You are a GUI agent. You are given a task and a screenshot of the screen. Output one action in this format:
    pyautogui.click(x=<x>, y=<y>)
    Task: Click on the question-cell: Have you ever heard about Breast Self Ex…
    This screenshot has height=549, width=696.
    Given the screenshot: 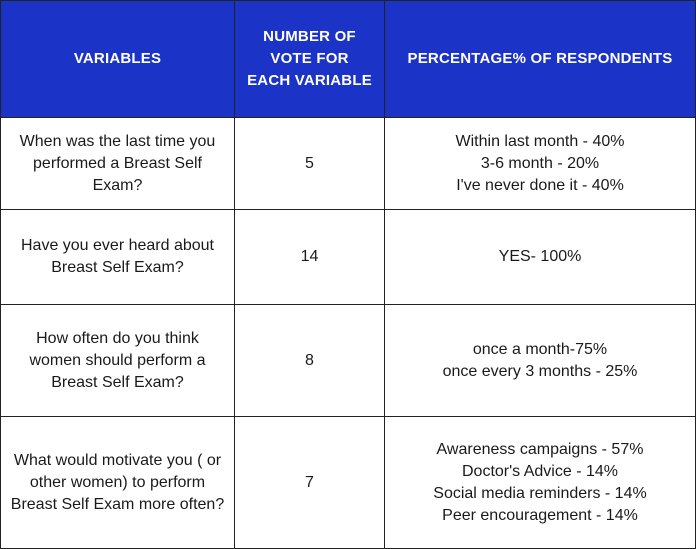 What is the action you would take?
    pyautogui.click(x=117, y=257)
    